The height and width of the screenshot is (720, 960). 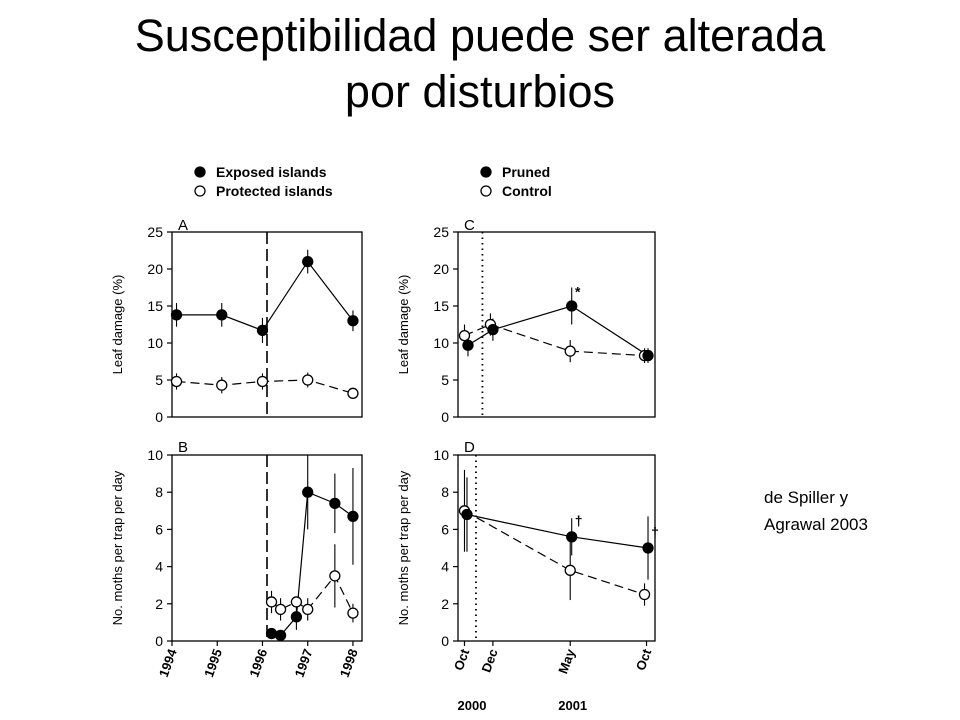 I want to click on panel-c-annotation: *, so click(x=578, y=291).